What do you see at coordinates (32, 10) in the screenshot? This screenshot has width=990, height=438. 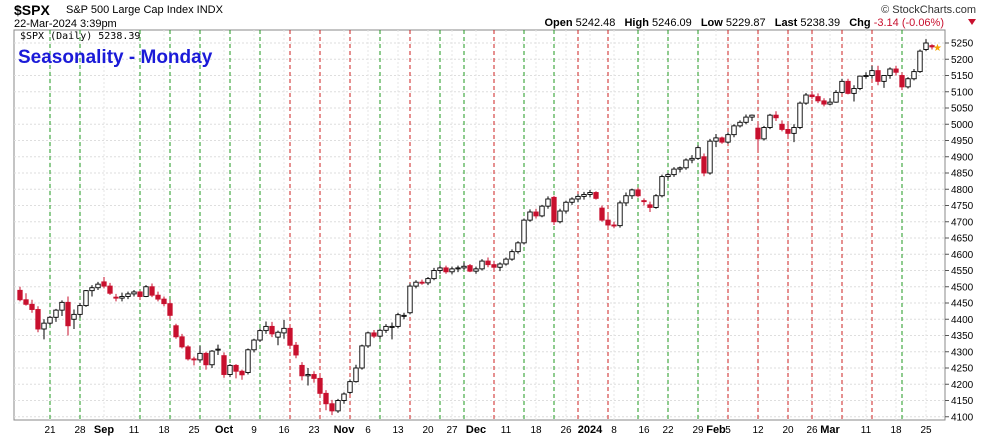 I see `ticker-symbol: $SPX` at bounding box center [32, 10].